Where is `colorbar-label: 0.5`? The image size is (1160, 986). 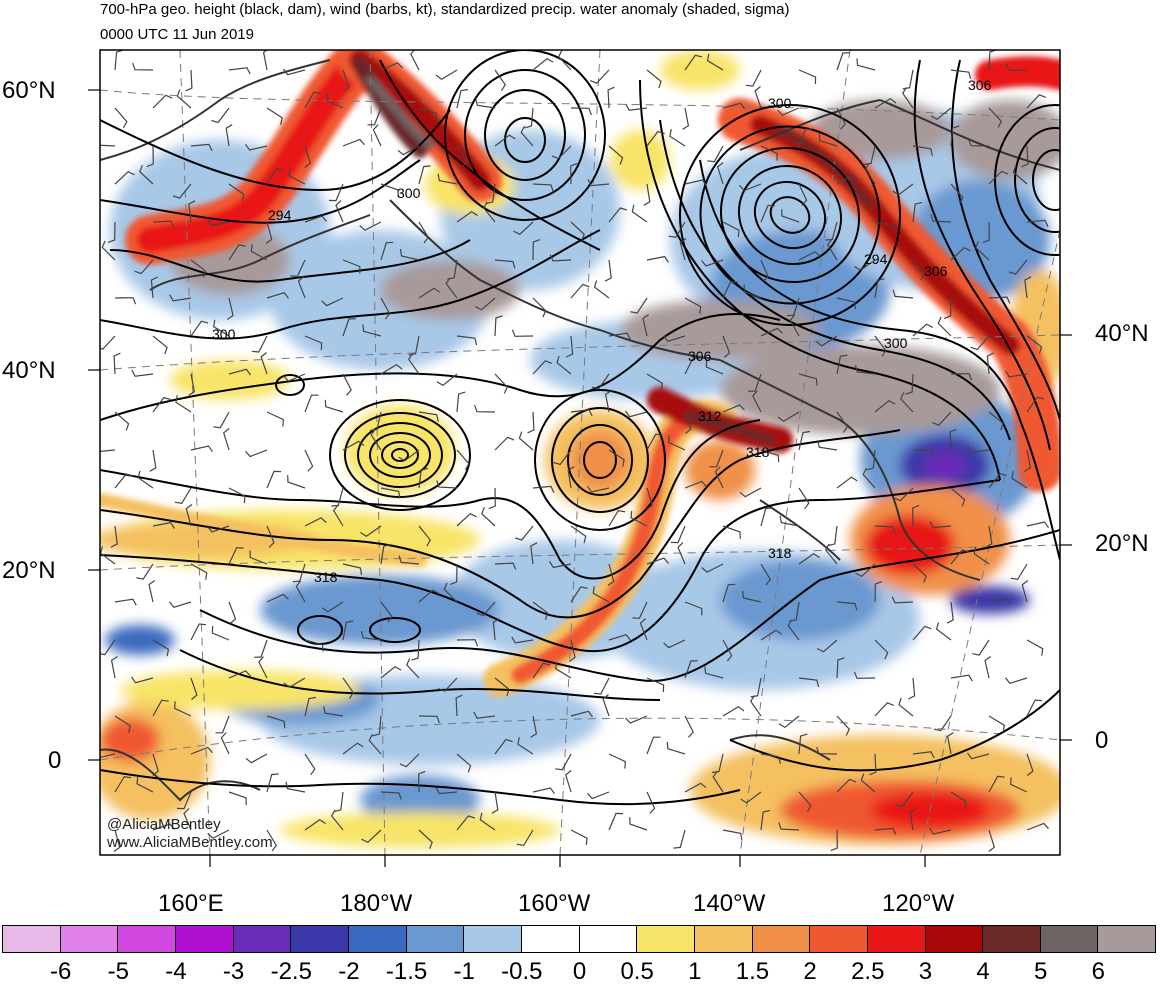
colorbar-label: 0.5 is located at coordinates (637, 971).